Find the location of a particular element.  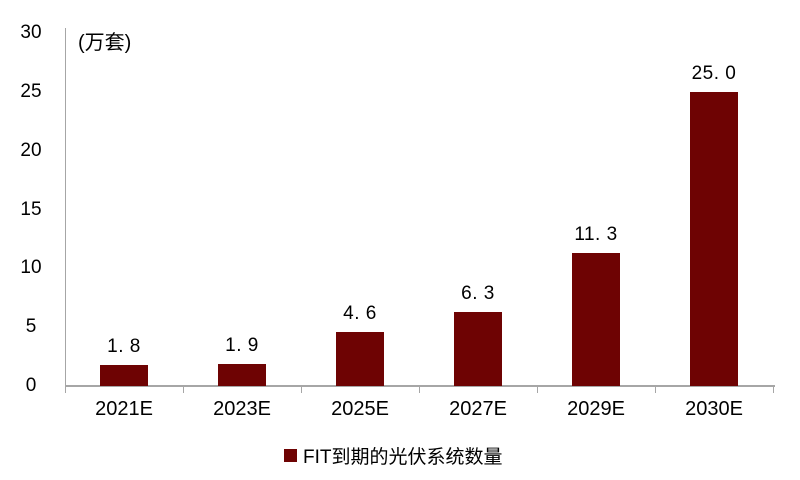

y-axis-tick-label: 10 is located at coordinates (31, 268).